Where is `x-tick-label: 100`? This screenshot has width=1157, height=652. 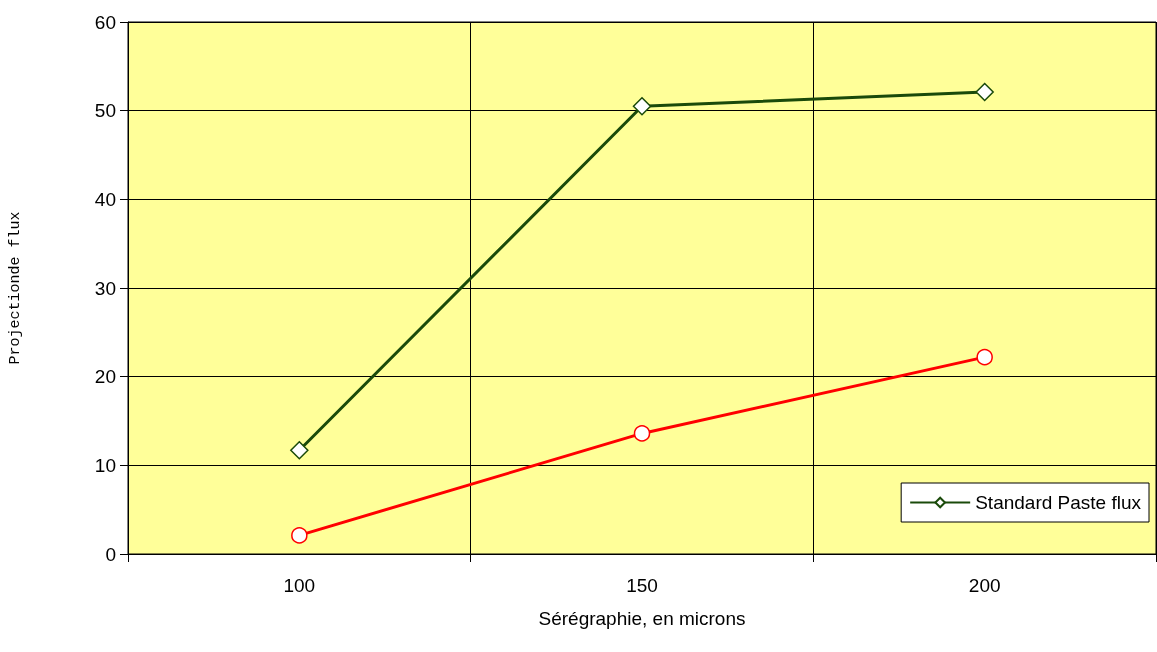 x-tick-label: 100 is located at coordinates (299, 585).